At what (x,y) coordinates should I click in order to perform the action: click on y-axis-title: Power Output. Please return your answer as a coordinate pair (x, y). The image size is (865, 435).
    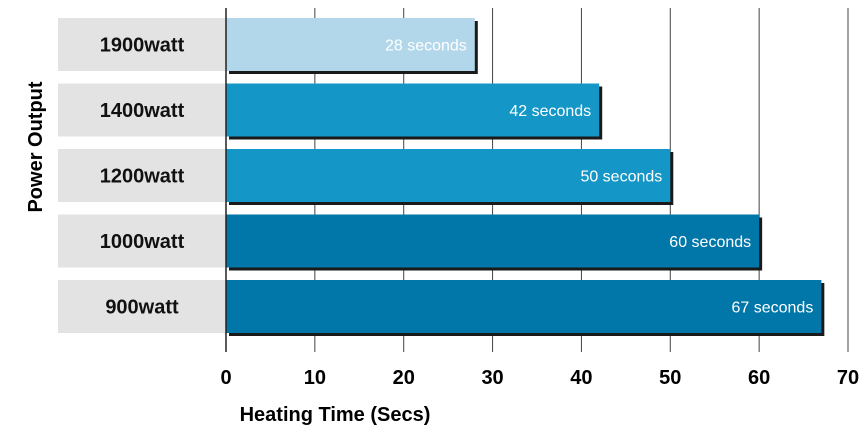
    Looking at the image, I should click on (36, 146).